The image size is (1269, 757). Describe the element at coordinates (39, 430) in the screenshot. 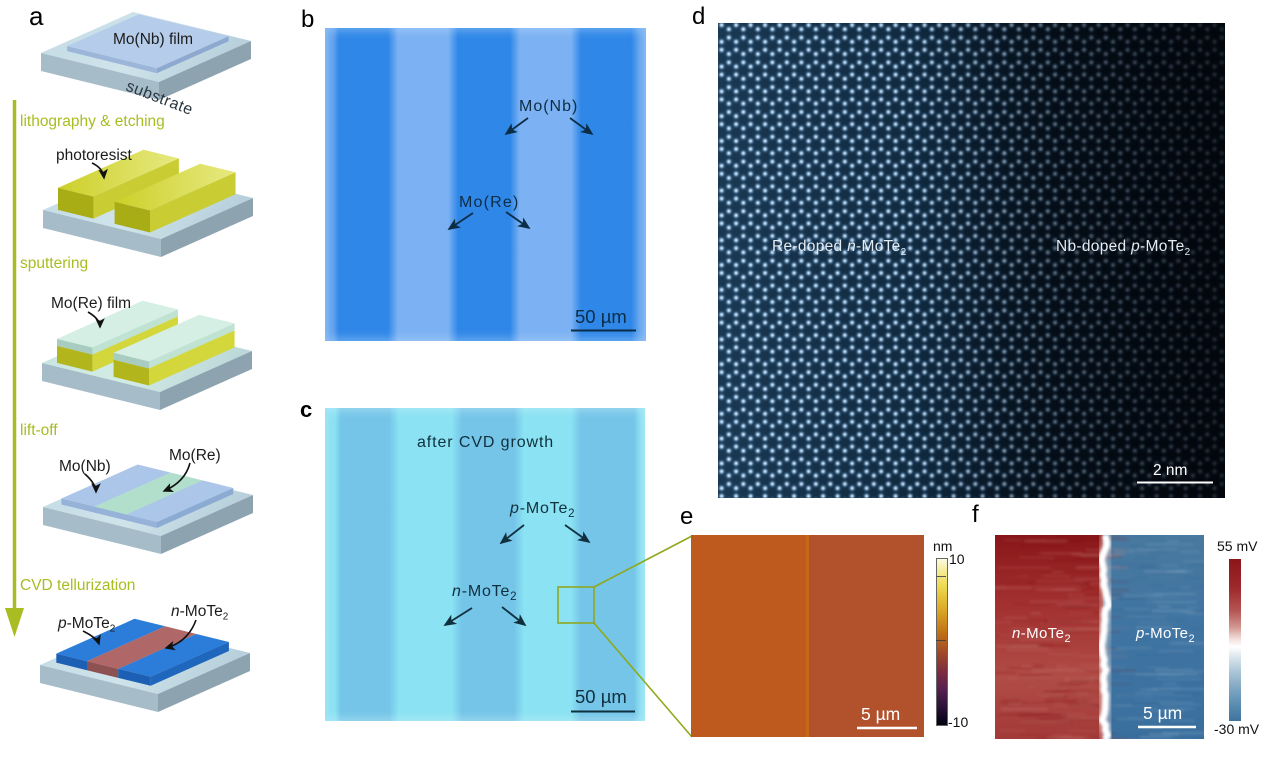

I see `svg-text: lift-off` at that location.